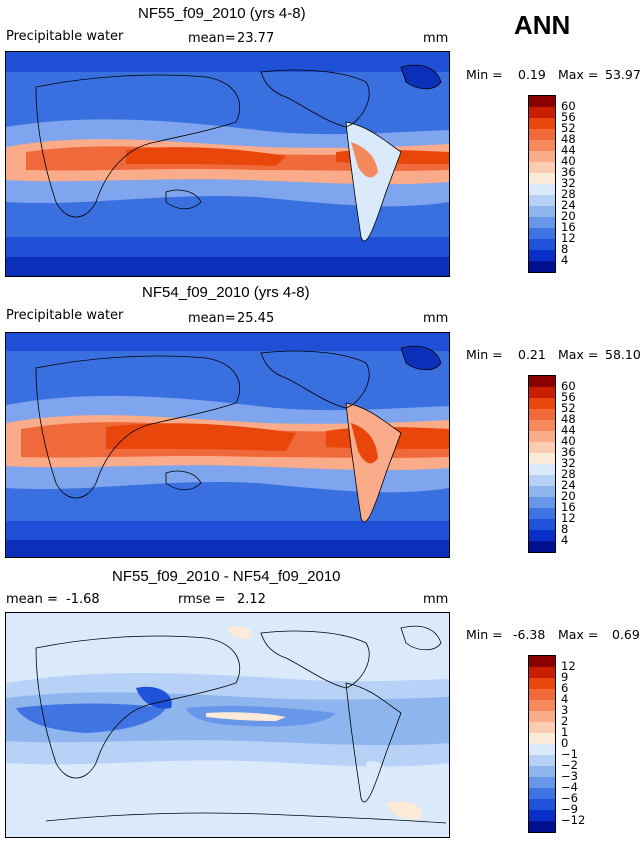 The height and width of the screenshot is (842, 643). Describe the element at coordinates (578, 634) in the screenshot. I see `panel3-max-label: Max =` at that location.